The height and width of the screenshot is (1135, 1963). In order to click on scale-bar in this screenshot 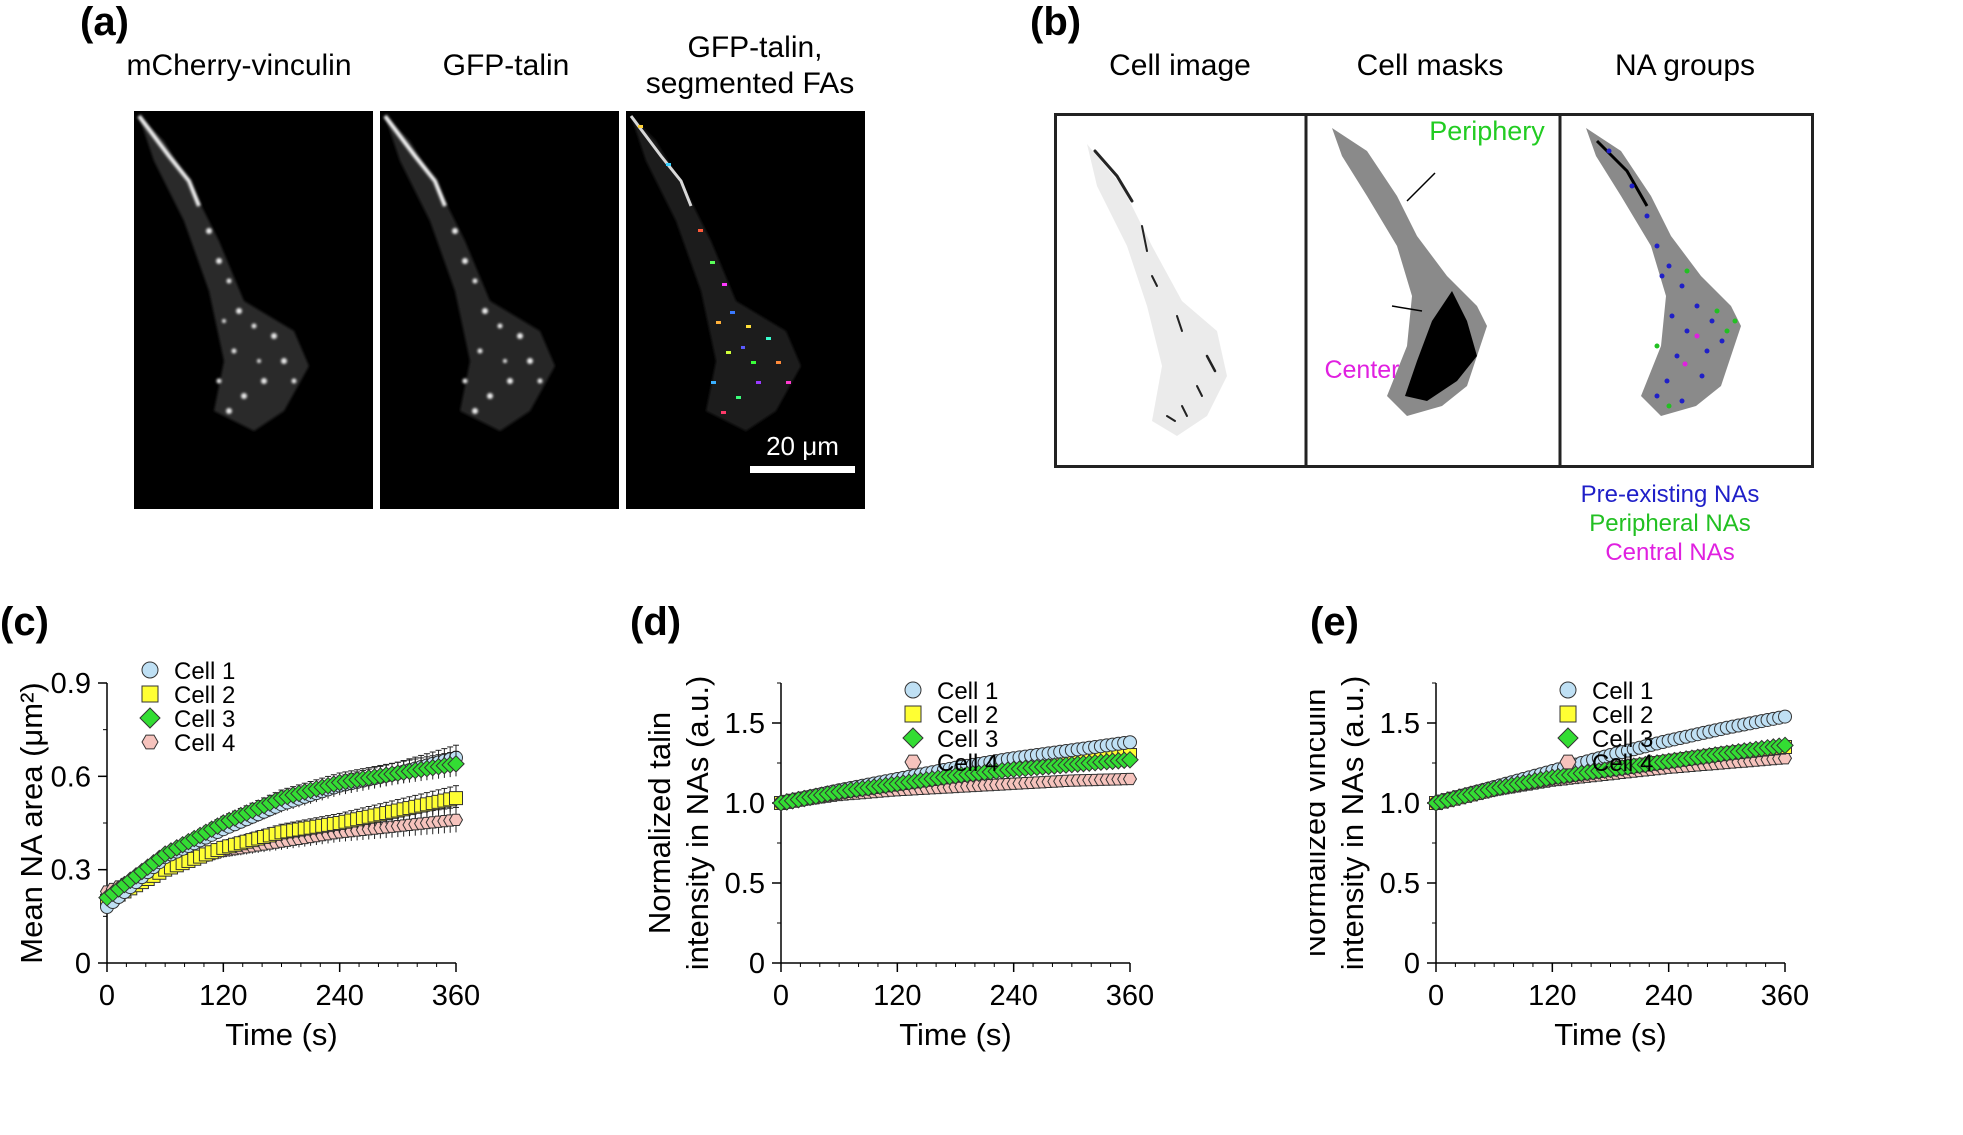, I will do `click(802, 469)`.